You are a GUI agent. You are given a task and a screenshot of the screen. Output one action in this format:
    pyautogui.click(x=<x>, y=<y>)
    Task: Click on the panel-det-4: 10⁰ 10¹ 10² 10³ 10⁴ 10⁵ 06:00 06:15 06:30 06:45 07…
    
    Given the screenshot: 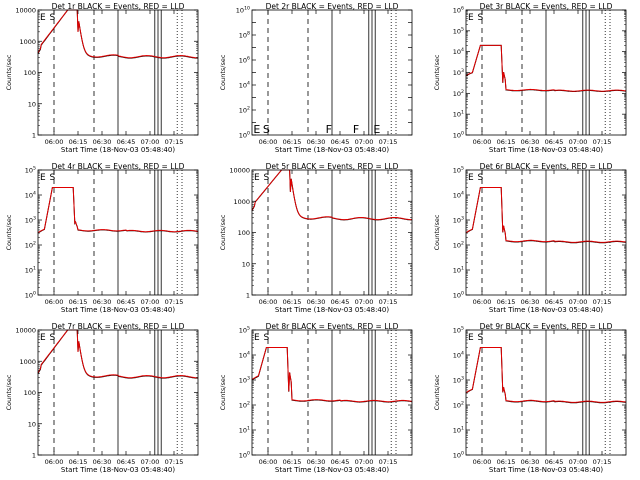 What is the action you would take?
    pyautogui.click(x=102, y=238)
    